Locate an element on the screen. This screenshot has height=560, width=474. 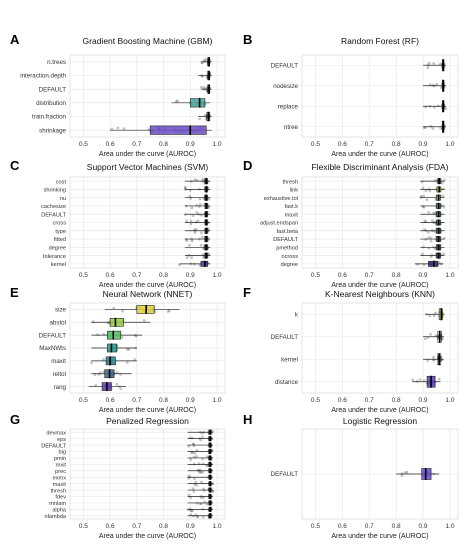
panel-title: Logistic Regression is located at coordinates (380, 421).